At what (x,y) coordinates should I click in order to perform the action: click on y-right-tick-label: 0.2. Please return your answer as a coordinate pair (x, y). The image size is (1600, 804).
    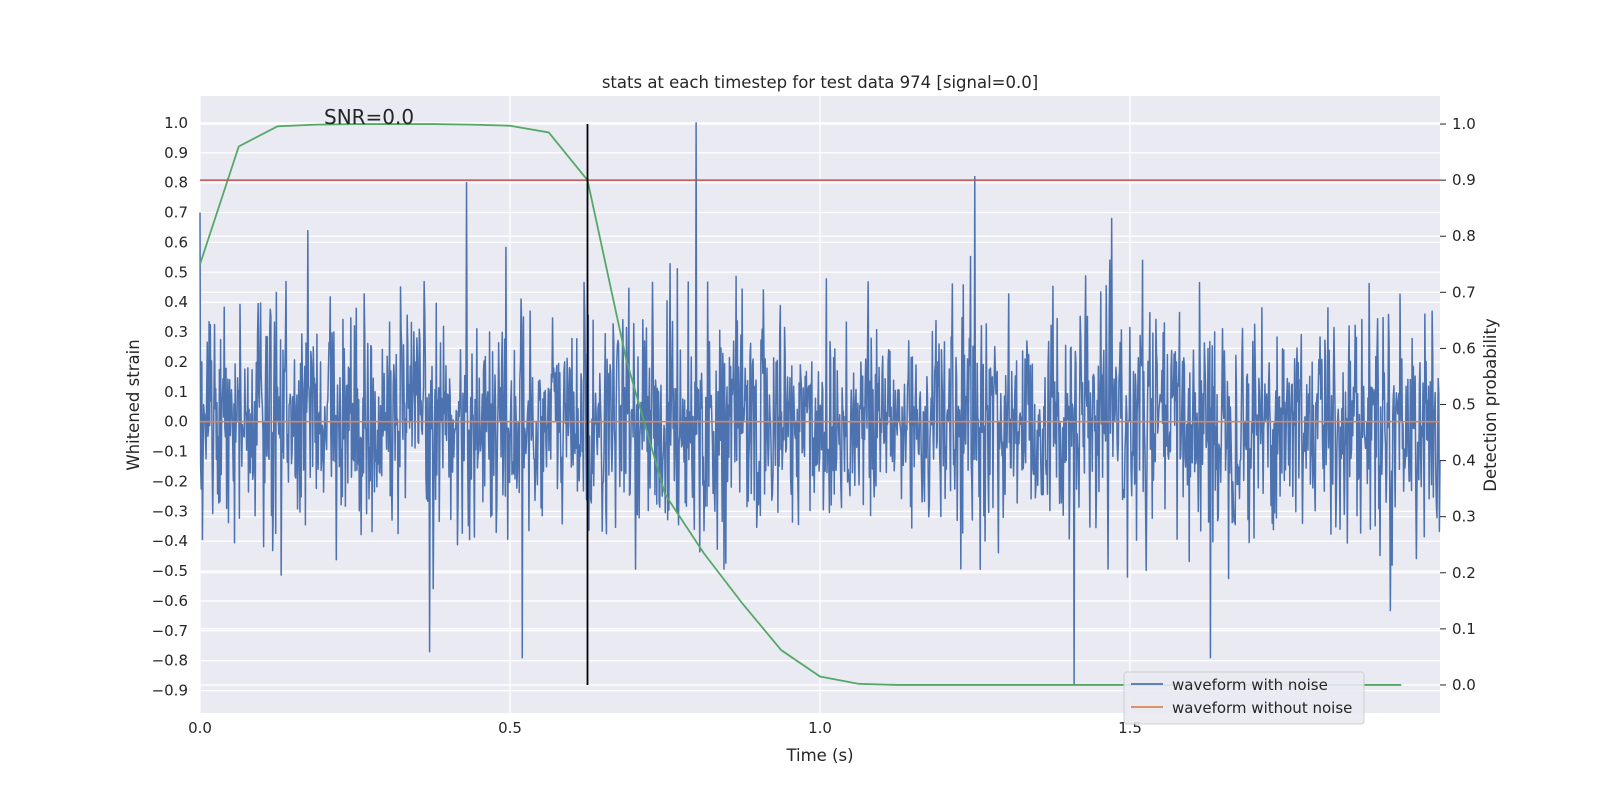
    Looking at the image, I should click on (1464, 573).